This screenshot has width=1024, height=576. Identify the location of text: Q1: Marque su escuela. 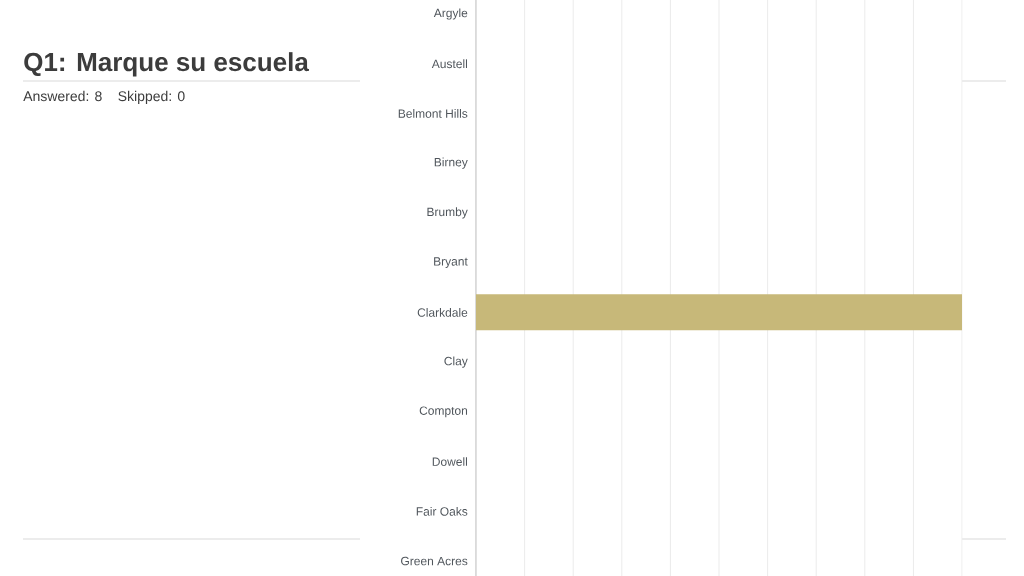
(166, 64).